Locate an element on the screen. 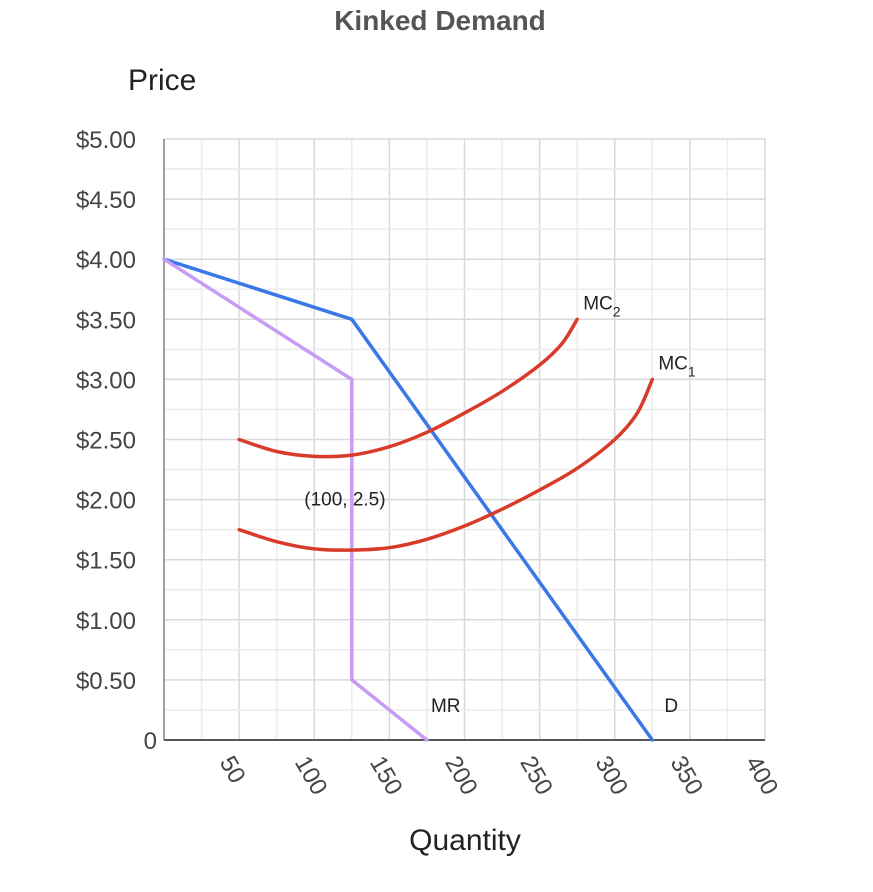 The width and height of the screenshot is (873, 892). y-tick-label: $1.00 is located at coordinates (106, 621).